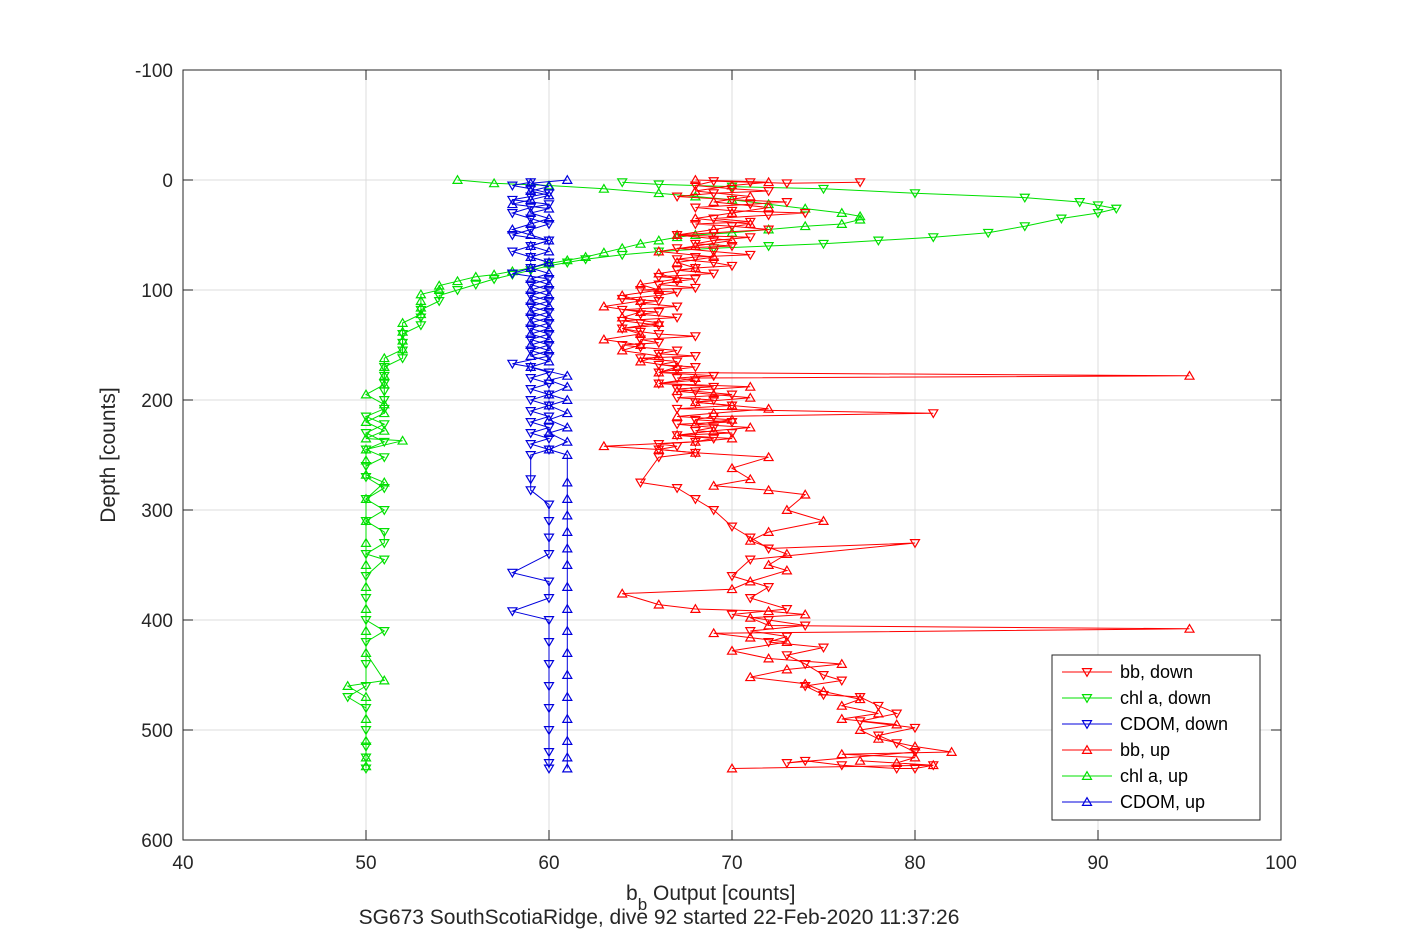 Image resolution: width=1417 pixels, height=945 pixels. What do you see at coordinates (1154, 776) in the screenshot?
I see `legend-label: chl a, up` at bounding box center [1154, 776].